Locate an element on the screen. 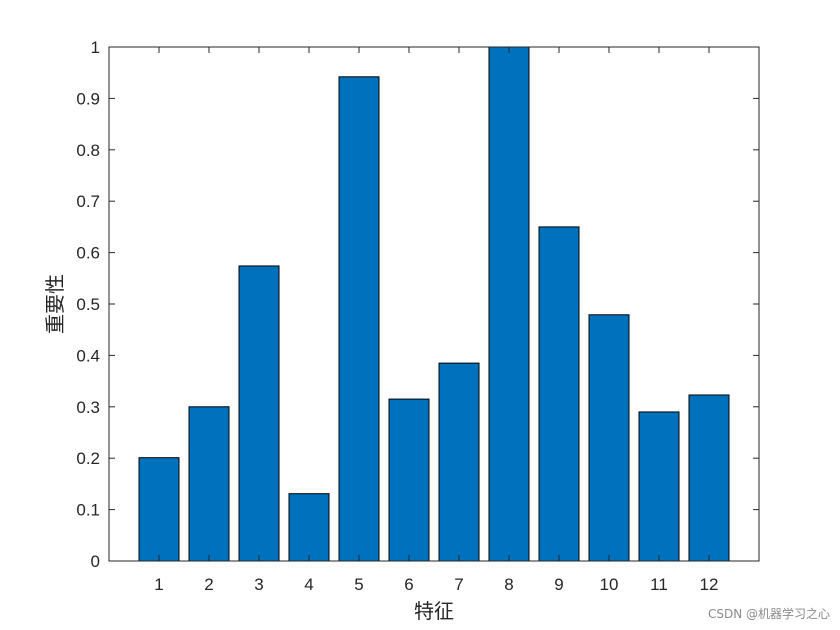  y-tick-label: 1 is located at coordinates (95, 47).